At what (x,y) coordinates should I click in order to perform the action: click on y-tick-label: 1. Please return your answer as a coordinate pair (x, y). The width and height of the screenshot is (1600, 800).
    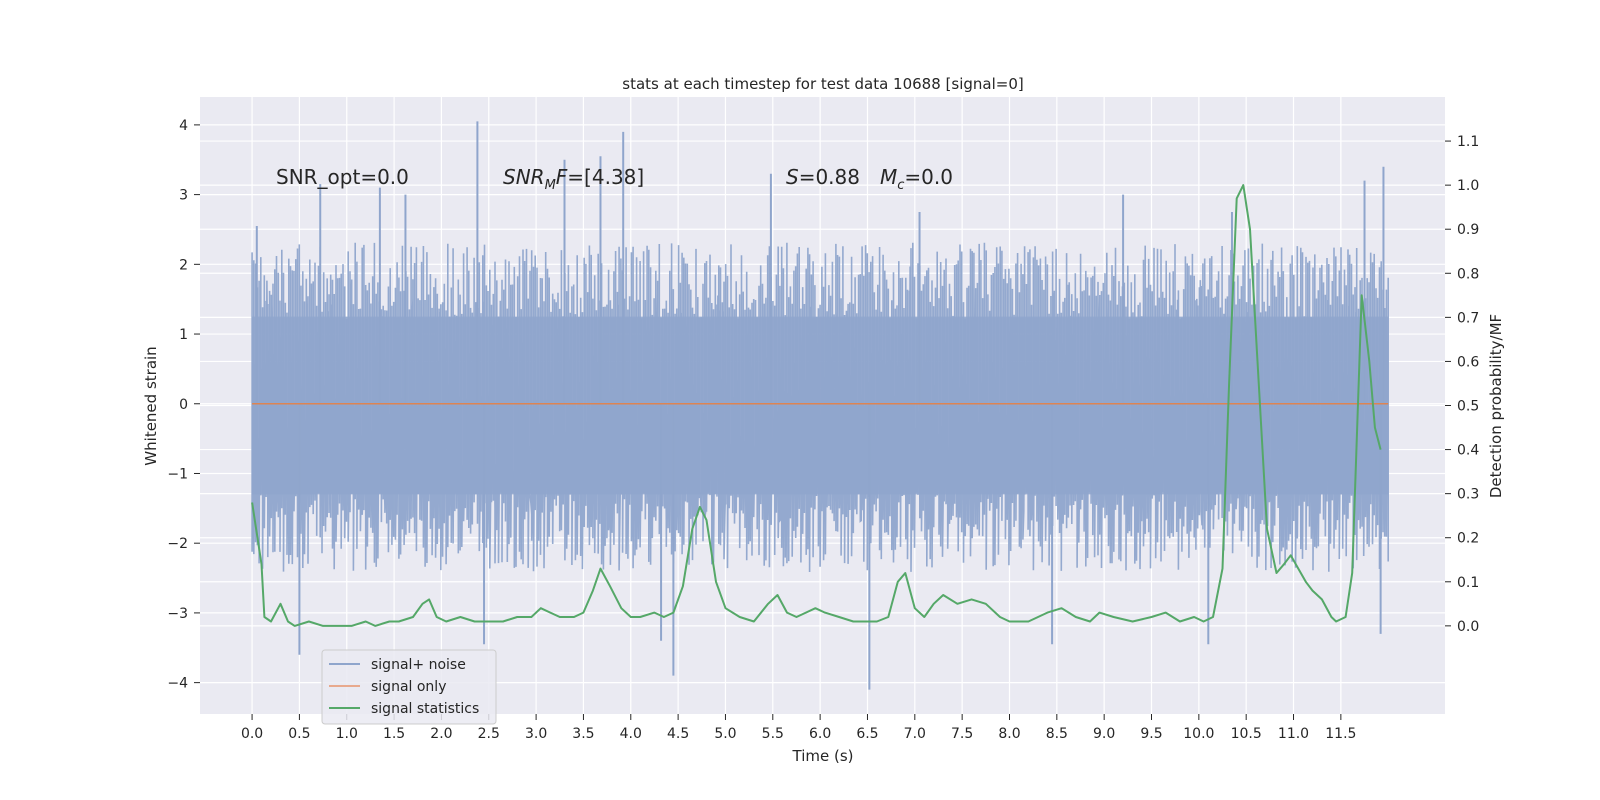
    Looking at the image, I should click on (183, 335).